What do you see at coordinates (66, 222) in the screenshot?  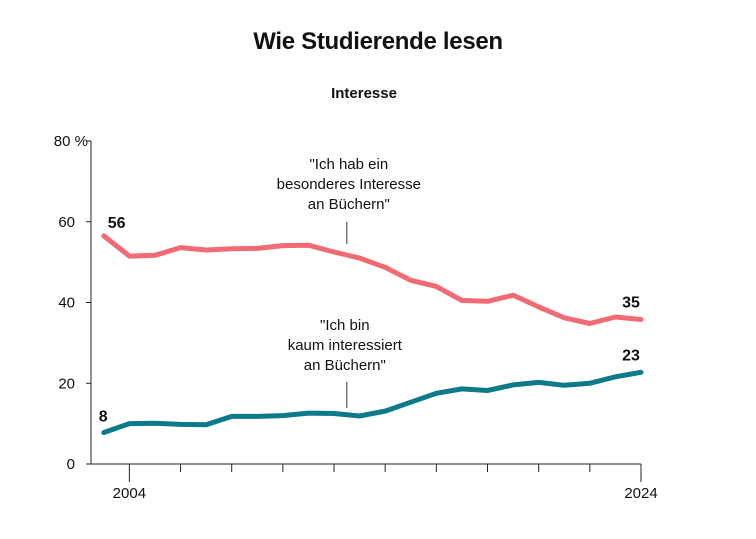 I see `y-tick-label: 60` at bounding box center [66, 222].